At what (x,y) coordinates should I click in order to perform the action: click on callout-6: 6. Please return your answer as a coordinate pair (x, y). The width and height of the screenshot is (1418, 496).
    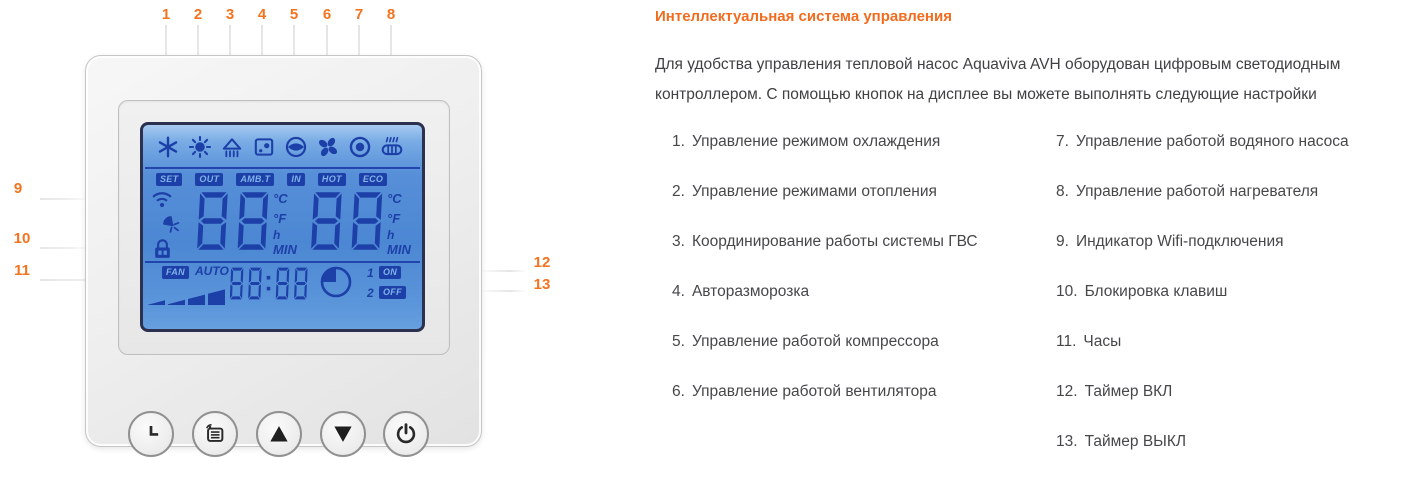
    Looking at the image, I should click on (327, 14).